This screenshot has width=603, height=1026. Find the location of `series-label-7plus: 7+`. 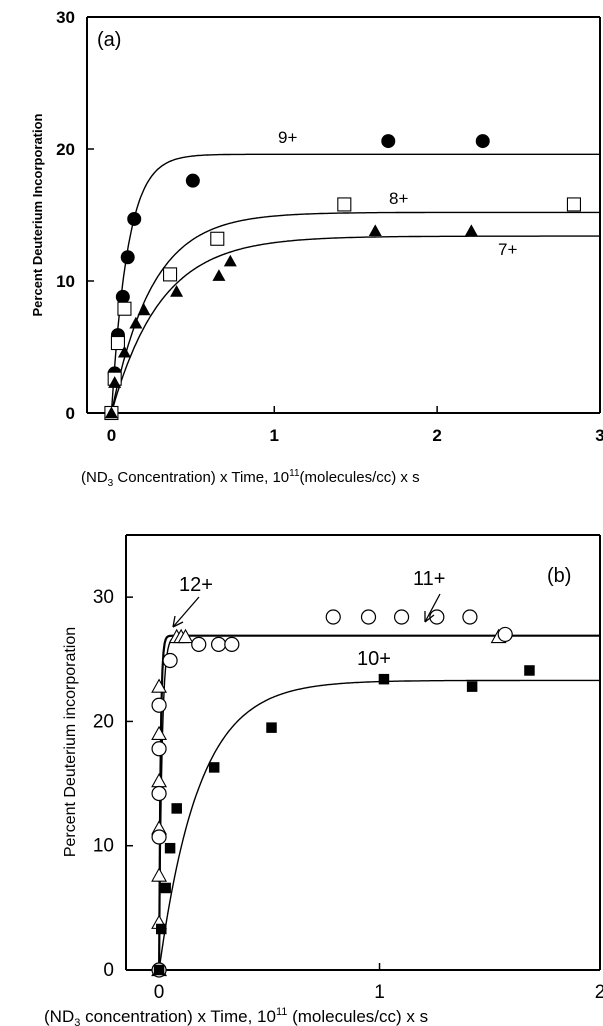

series-label-7plus: 7+ is located at coordinates (507, 249).